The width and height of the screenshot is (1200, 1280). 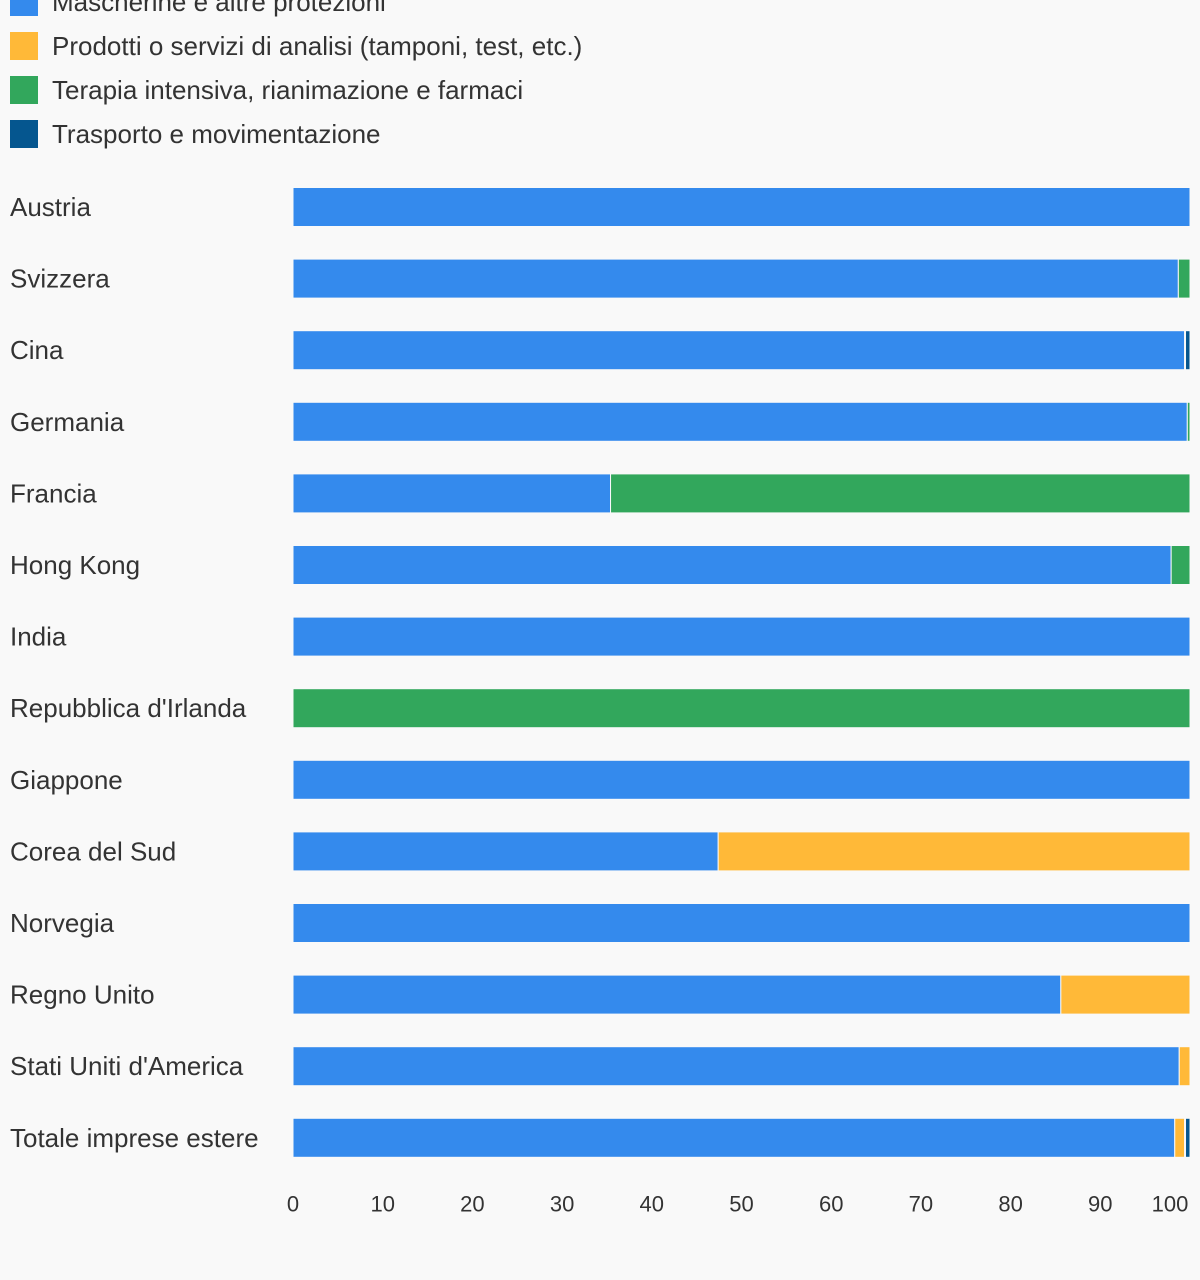 What do you see at coordinates (652, 1204) in the screenshot?
I see `x-tick-label-40: 40` at bounding box center [652, 1204].